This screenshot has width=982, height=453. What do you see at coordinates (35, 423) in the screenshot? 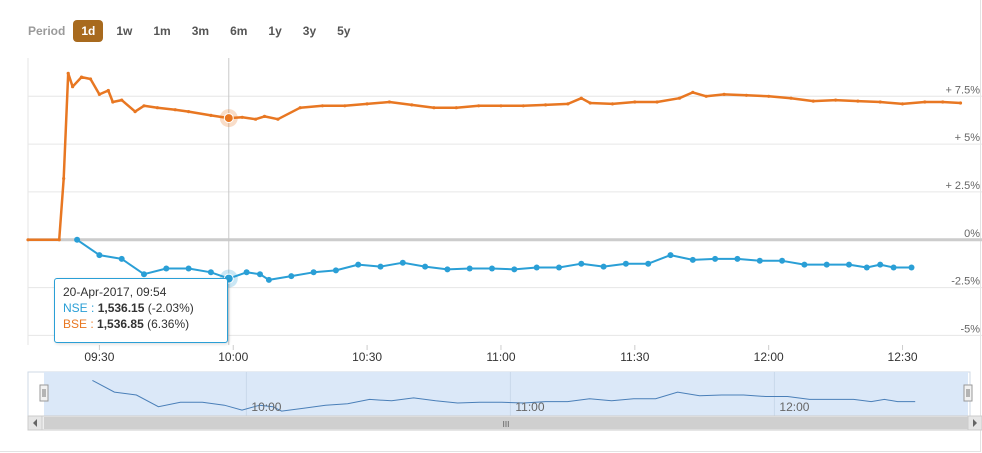
I see `scroll-left-arrow-icon` at bounding box center [35, 423].